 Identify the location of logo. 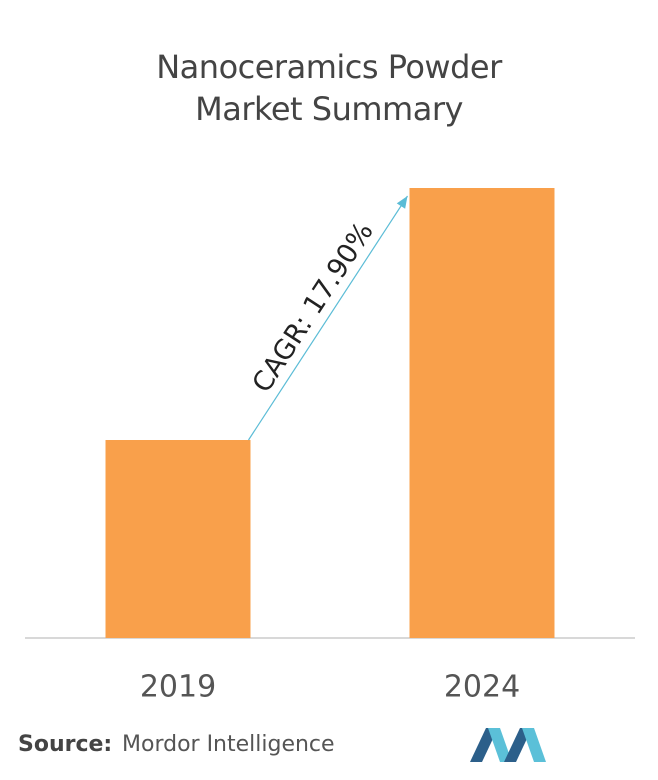
(508, 745).